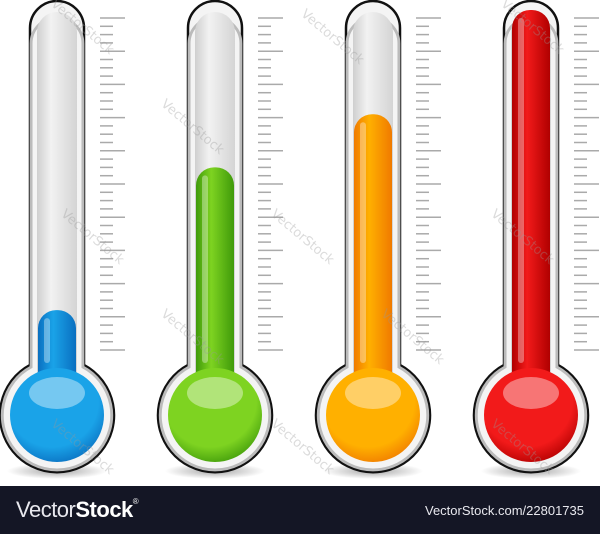  What do you see at coordinates (300, 510) in the screenshot?
I see `footer-bar: VectorStock® VectorStock.com/22801735` at bounding box center [300, 510].